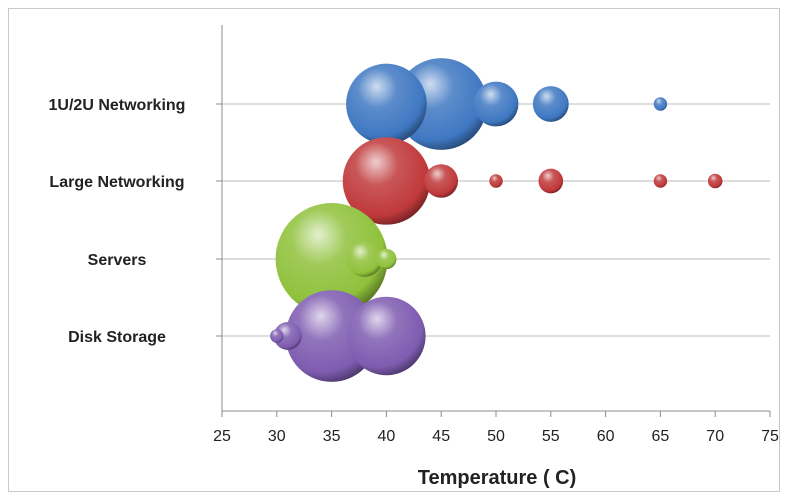  Describe the element at coordinates (661, 436) in the screenshot. I see `x-tick-label: 65` at that location.